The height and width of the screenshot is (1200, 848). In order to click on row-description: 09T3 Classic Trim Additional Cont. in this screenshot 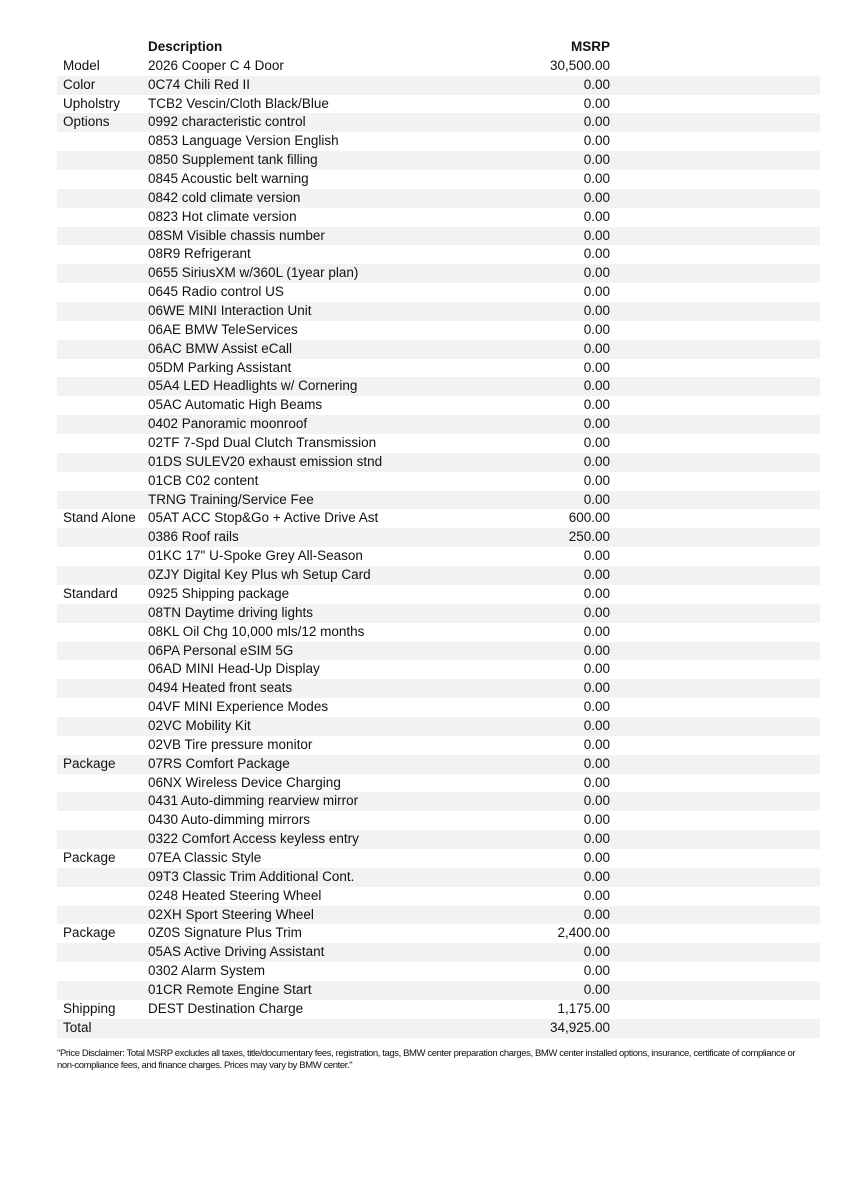, I will do `click(251, 876)`.